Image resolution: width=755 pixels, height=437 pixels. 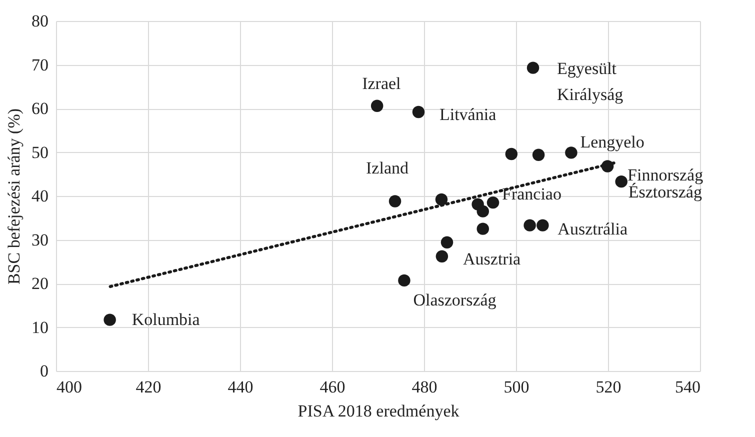 What do you see at coordinates (425, 387) in the screenshot?
I see `x-tick-label: 480` at bounding box center [425, 387].